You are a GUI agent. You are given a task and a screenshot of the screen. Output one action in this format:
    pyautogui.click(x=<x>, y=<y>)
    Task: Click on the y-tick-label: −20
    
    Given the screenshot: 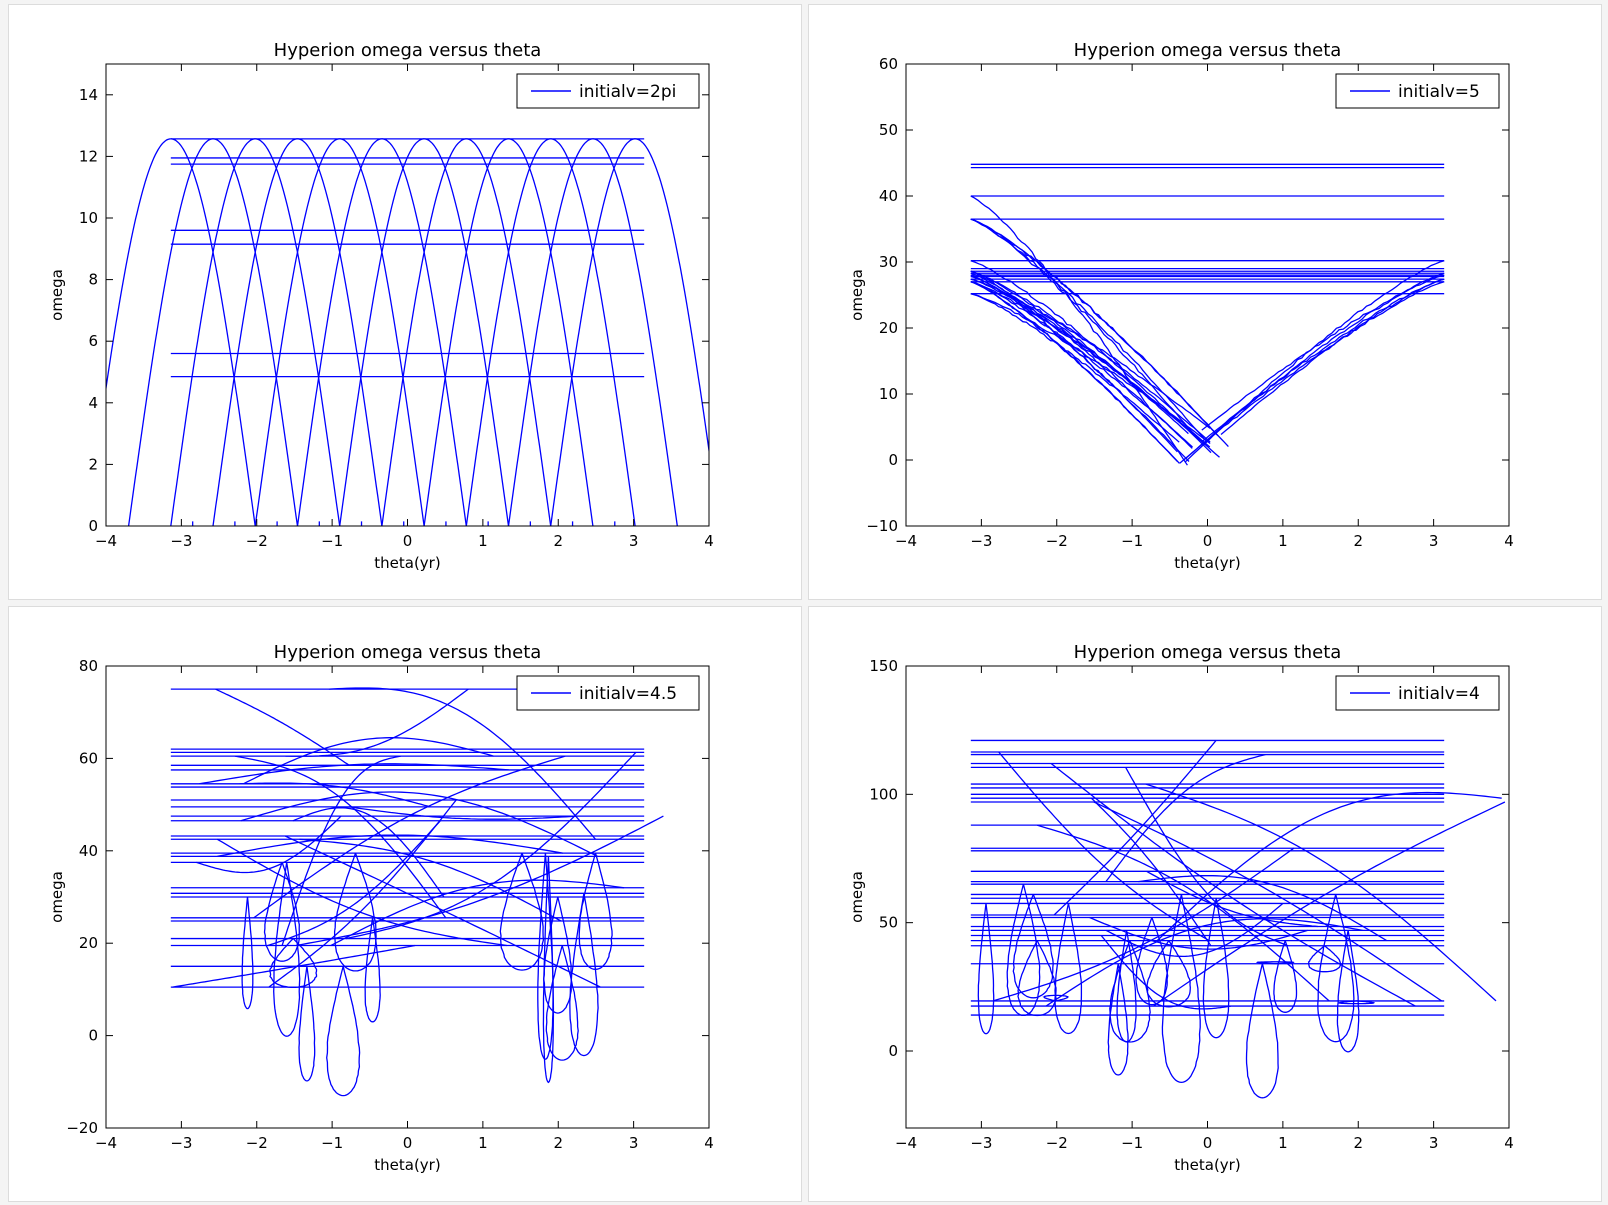 What is the action you would take?
    pyautogui.click(x=82, y=1128)
    